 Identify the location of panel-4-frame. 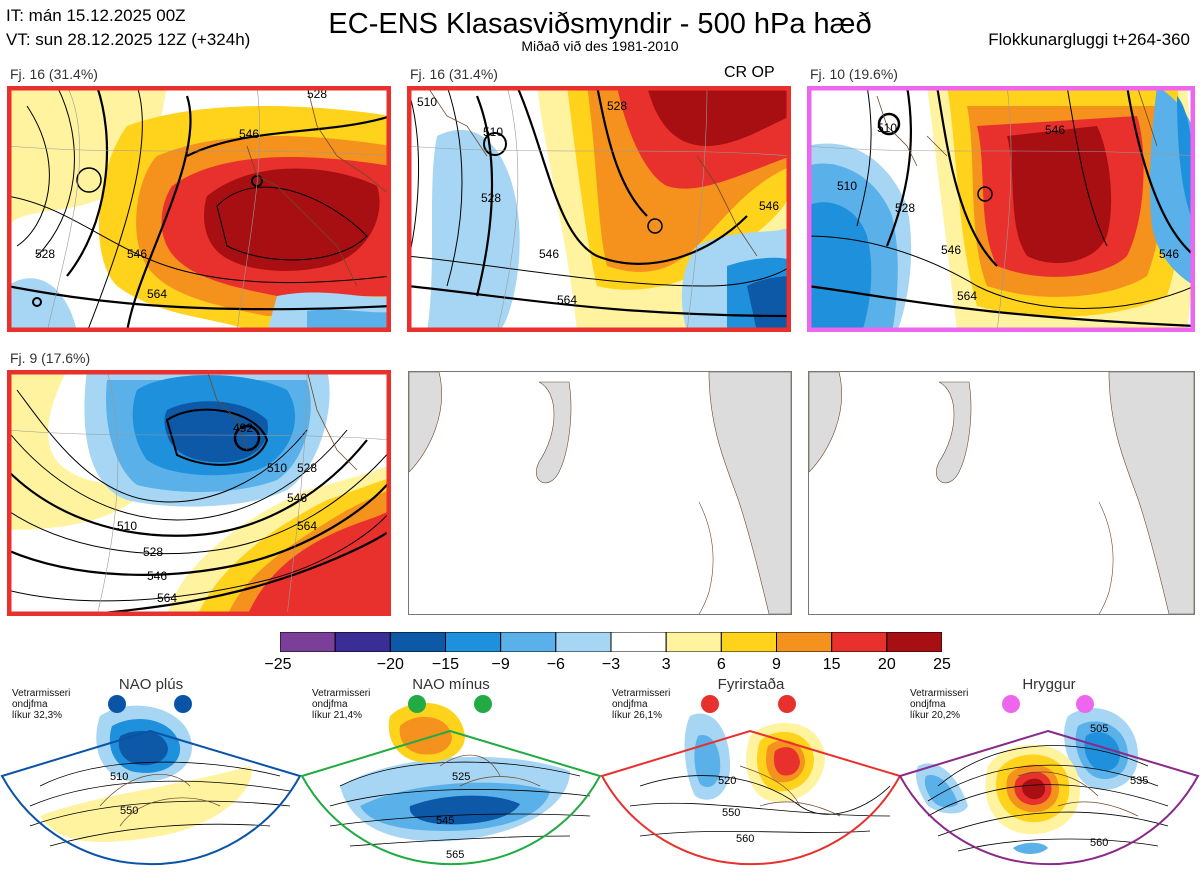
(199, 493).